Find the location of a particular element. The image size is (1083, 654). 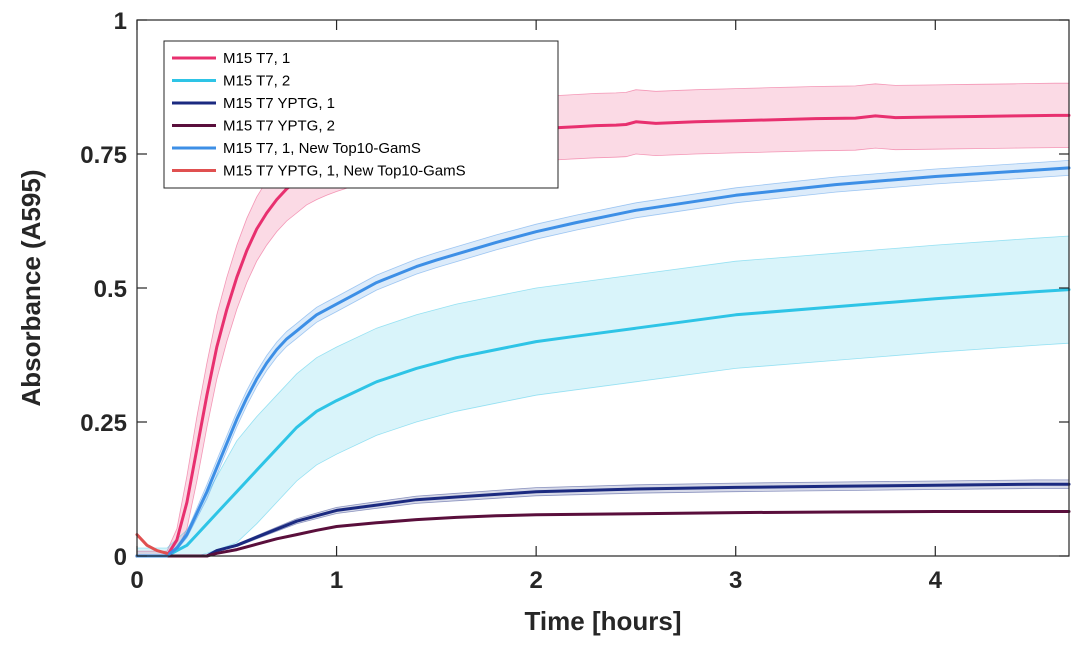

y-tick-label: 0.25 is located at coordinates (103, 423).